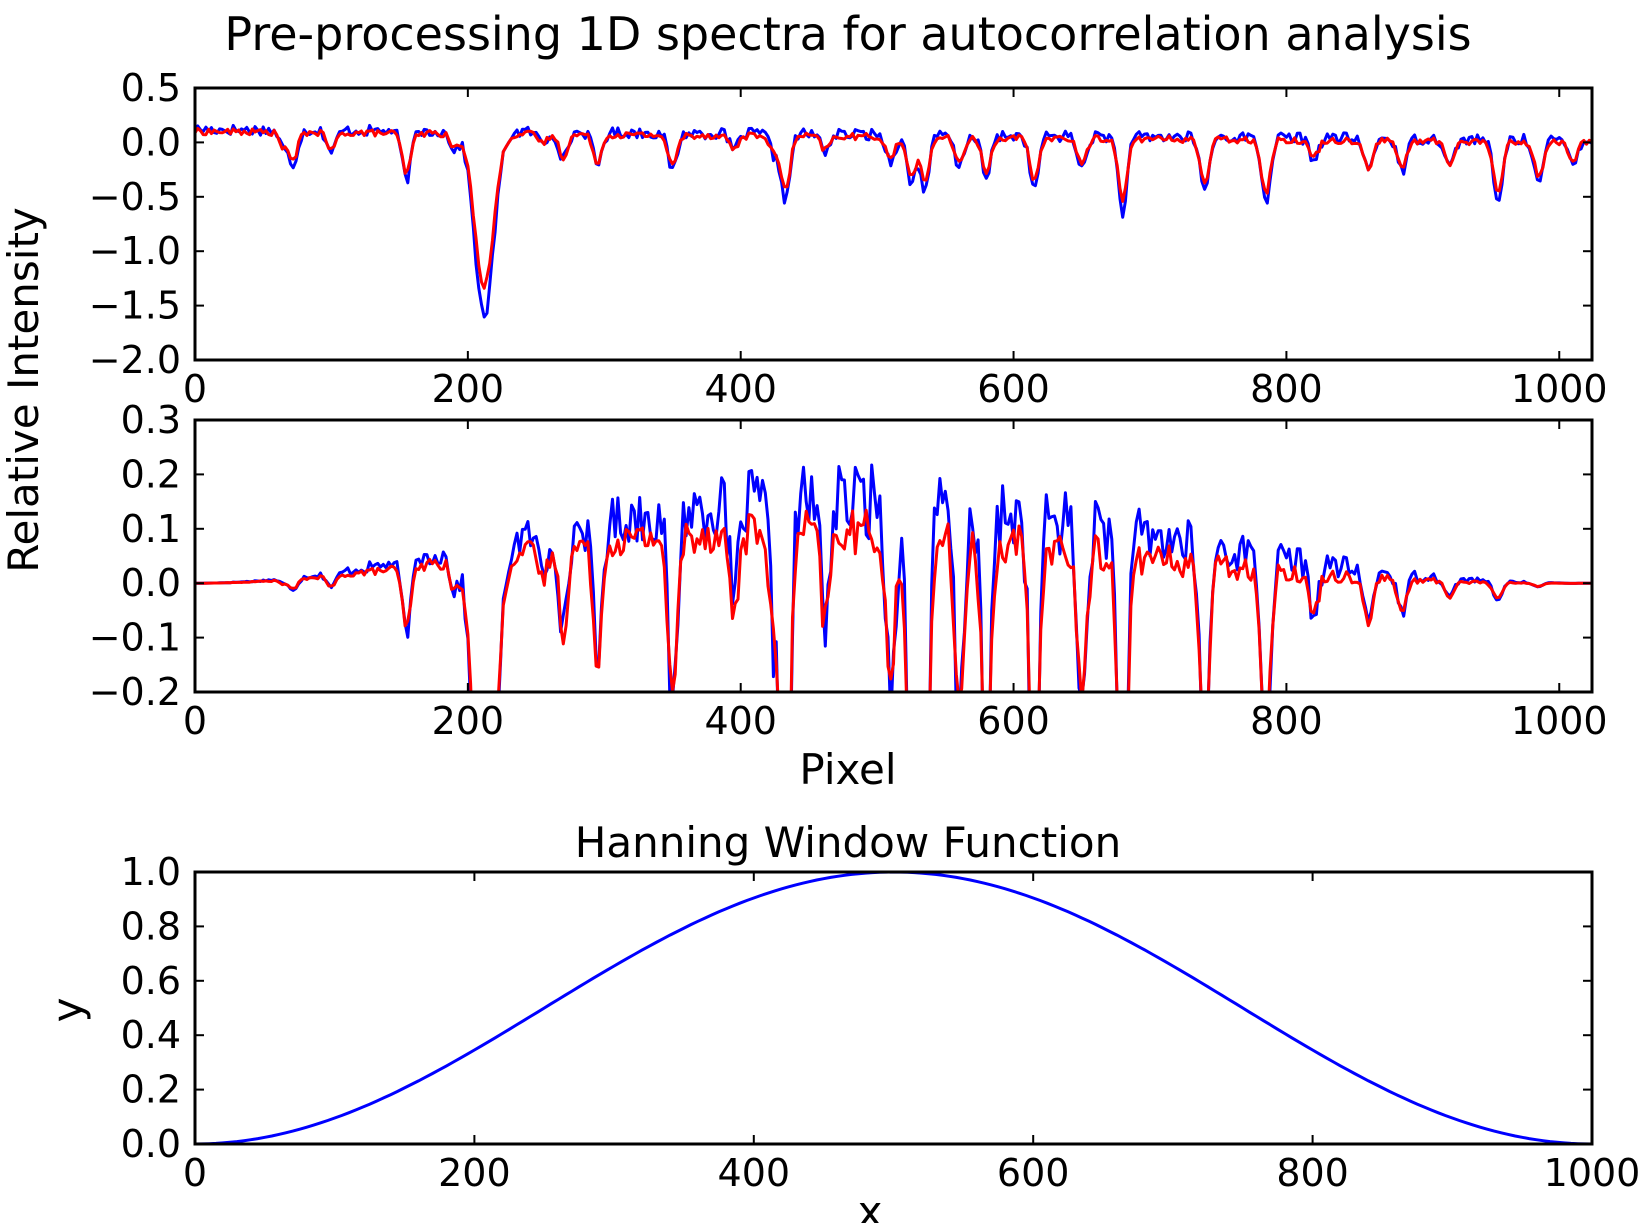 The height and width of the screenshot is (1223, 1638). What do you see at coordinates (135, 692) in the screenshot?
I see `y-tick-label: −0.2` at bounding box center [135, 692].